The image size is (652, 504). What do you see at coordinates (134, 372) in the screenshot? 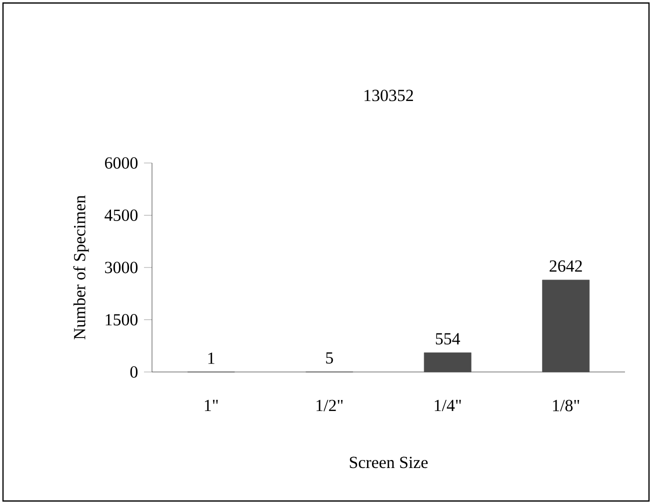
I see `y-tick-label: 0` at bounding box center [134, 372].